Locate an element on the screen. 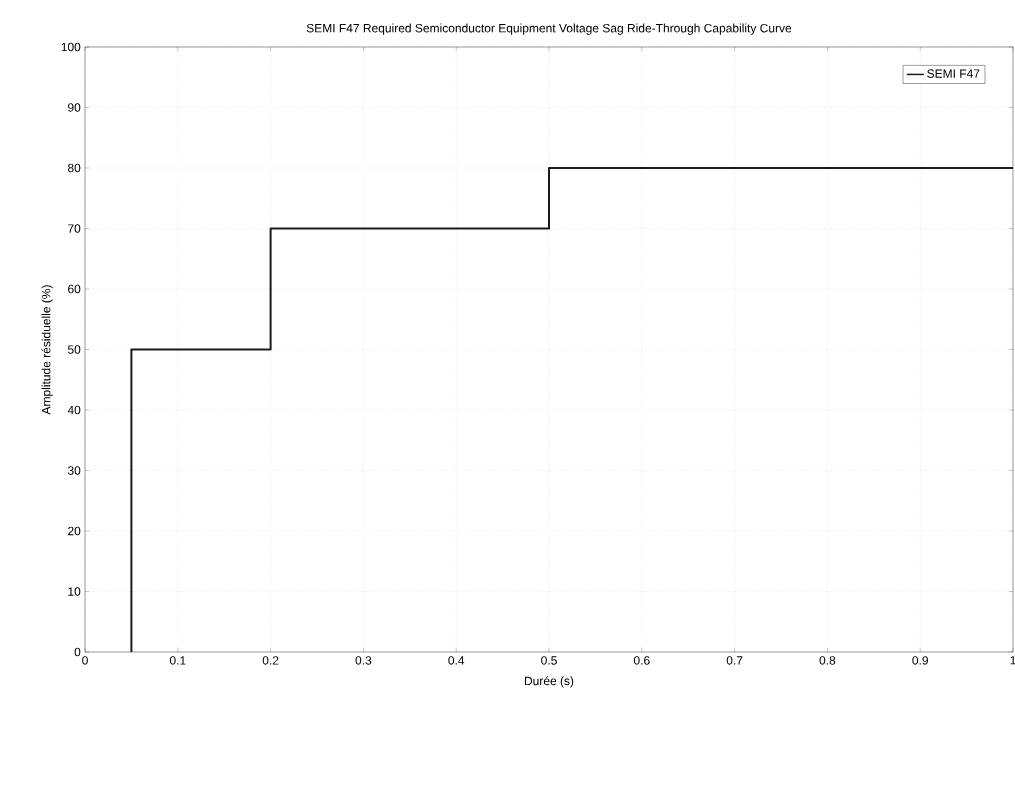  y-tick-label: 80 is located at coordinates (74, 168).